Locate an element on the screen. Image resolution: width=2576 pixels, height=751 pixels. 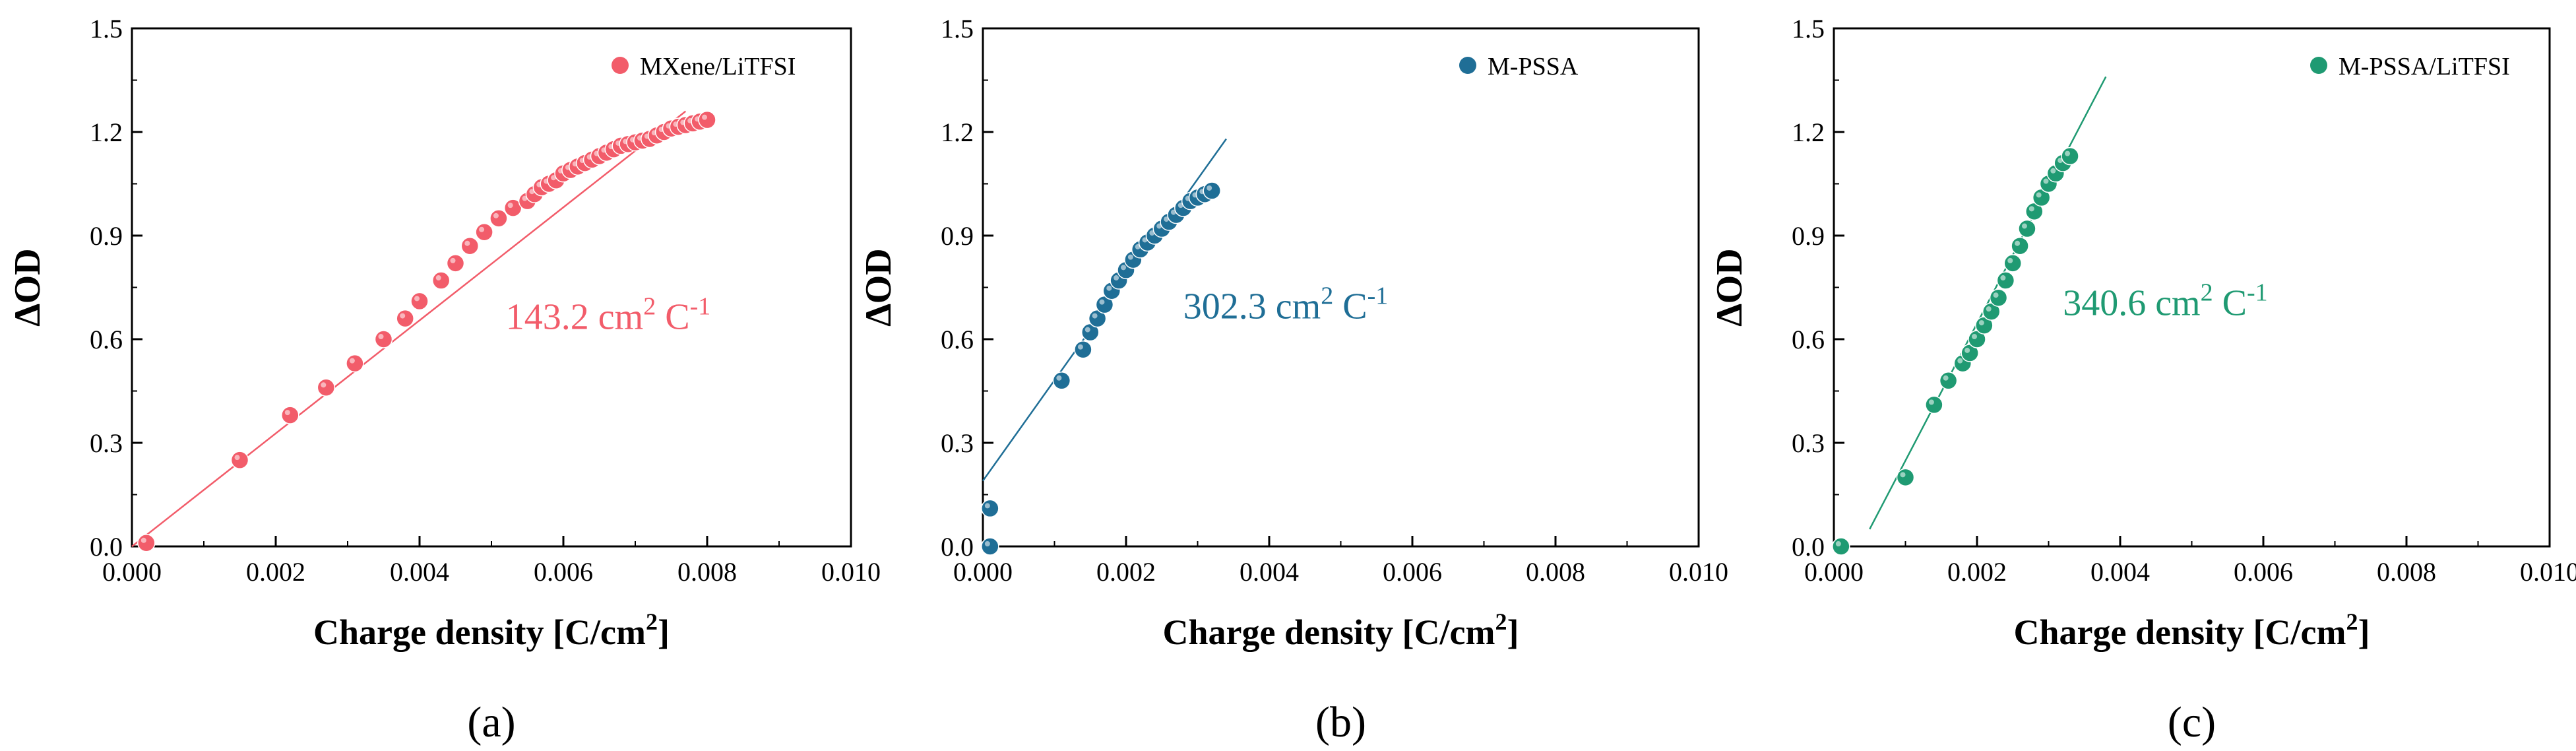
panel-label: (b) is located at coordinates (1340, 722).